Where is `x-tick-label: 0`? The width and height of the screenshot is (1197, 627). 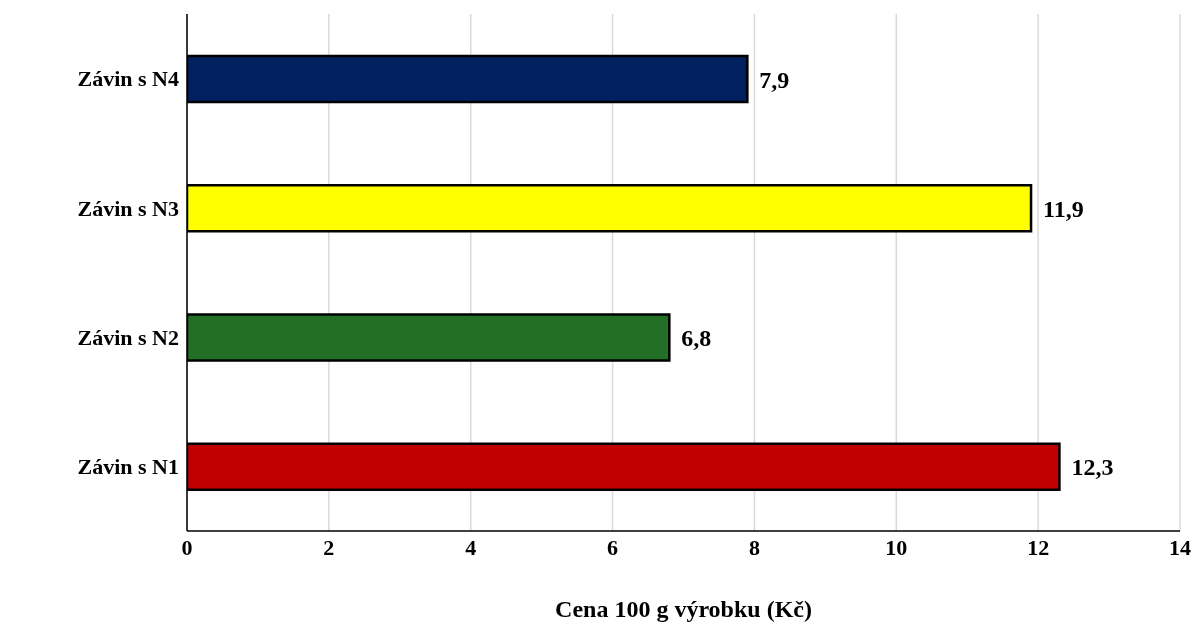 x-tick-label: 0 is located at coordinates (187, 547).